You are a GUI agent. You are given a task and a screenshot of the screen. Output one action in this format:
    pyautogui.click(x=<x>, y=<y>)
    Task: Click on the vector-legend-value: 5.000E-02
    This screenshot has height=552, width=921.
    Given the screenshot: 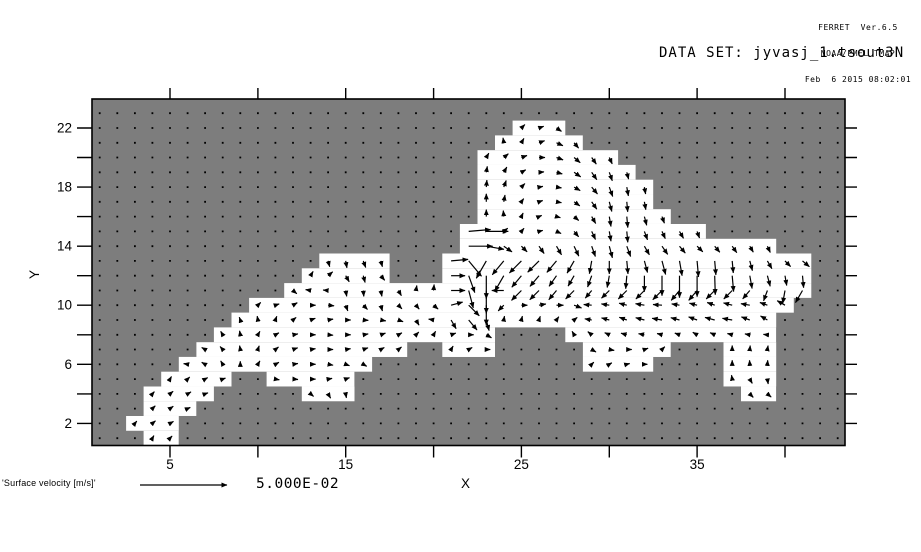 What is the action you would take?
    pyautogui.click(x=298, y=484)
    